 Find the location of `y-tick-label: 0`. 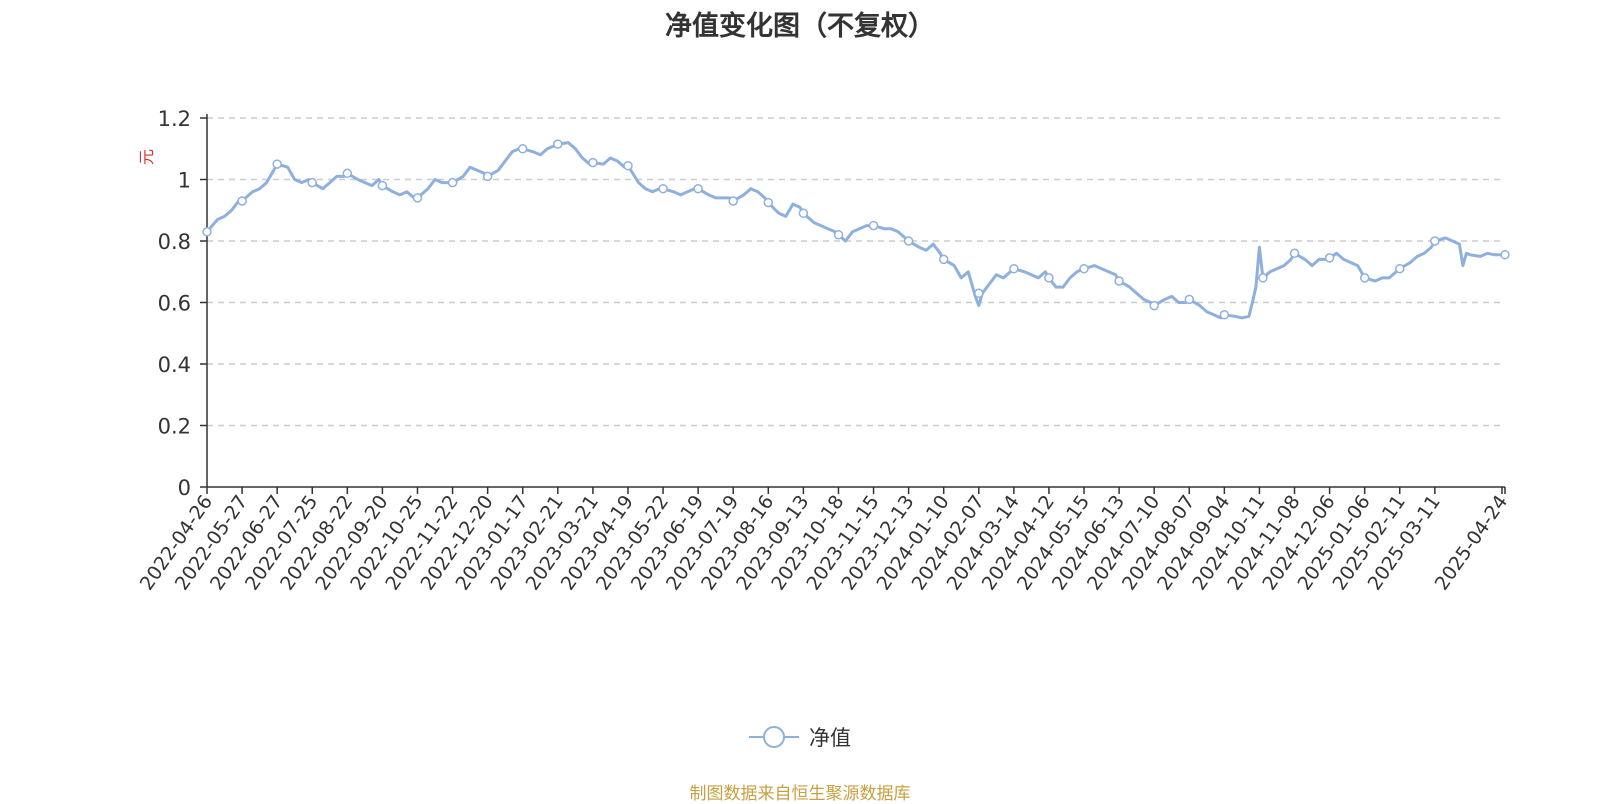

y-tick-label: 0 is located at coordinates (184, 488).